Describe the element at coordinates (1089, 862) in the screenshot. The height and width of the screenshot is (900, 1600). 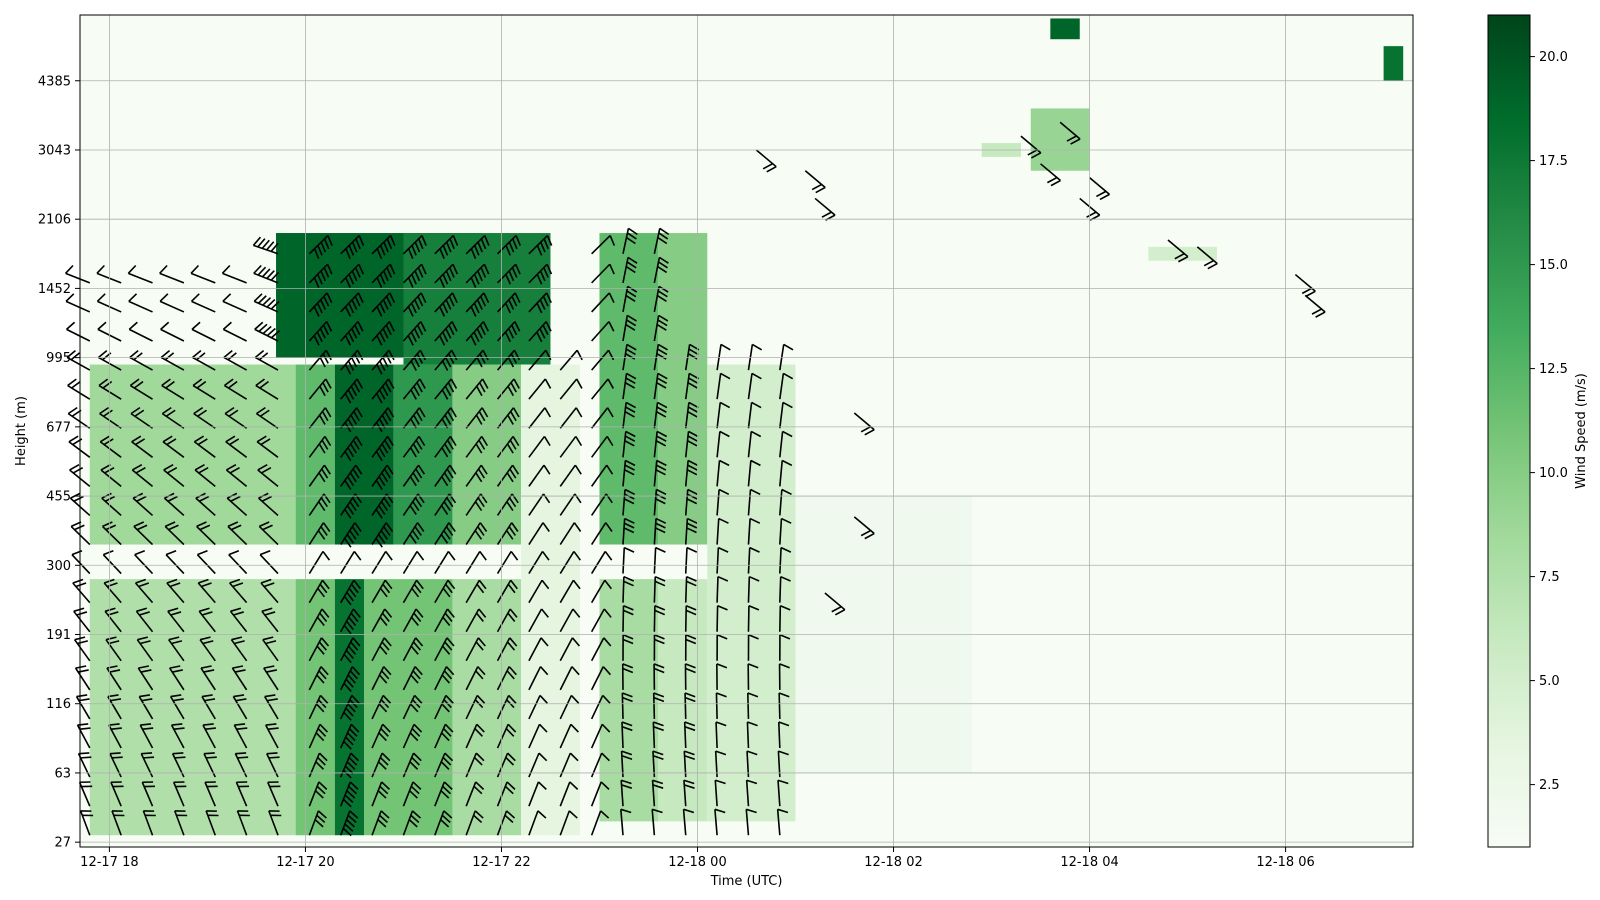
I see `x-tick-label-5: 12-18 04` at that location.